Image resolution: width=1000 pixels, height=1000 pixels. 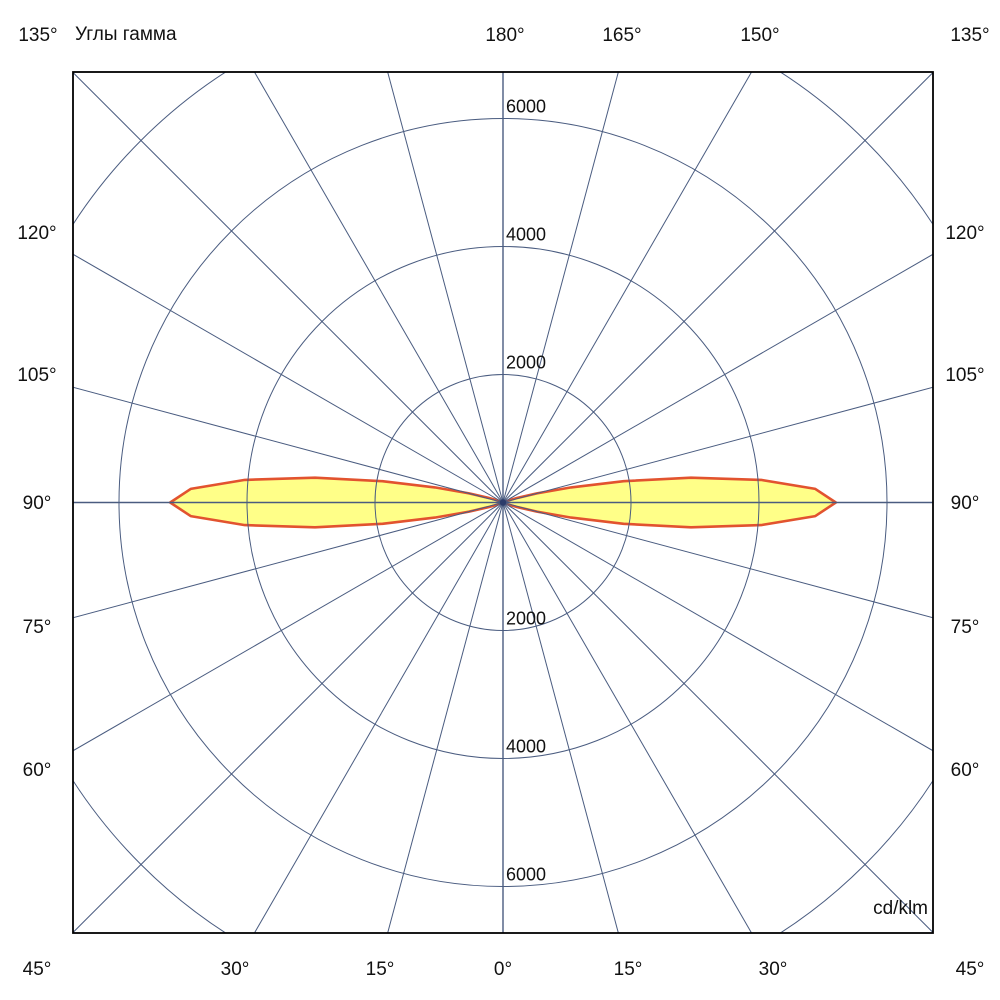 What do you see at coordinates (526, 107) in the screenshot?
I see `ring-label-up-6000: 6000` at bounding box center [526, 107].